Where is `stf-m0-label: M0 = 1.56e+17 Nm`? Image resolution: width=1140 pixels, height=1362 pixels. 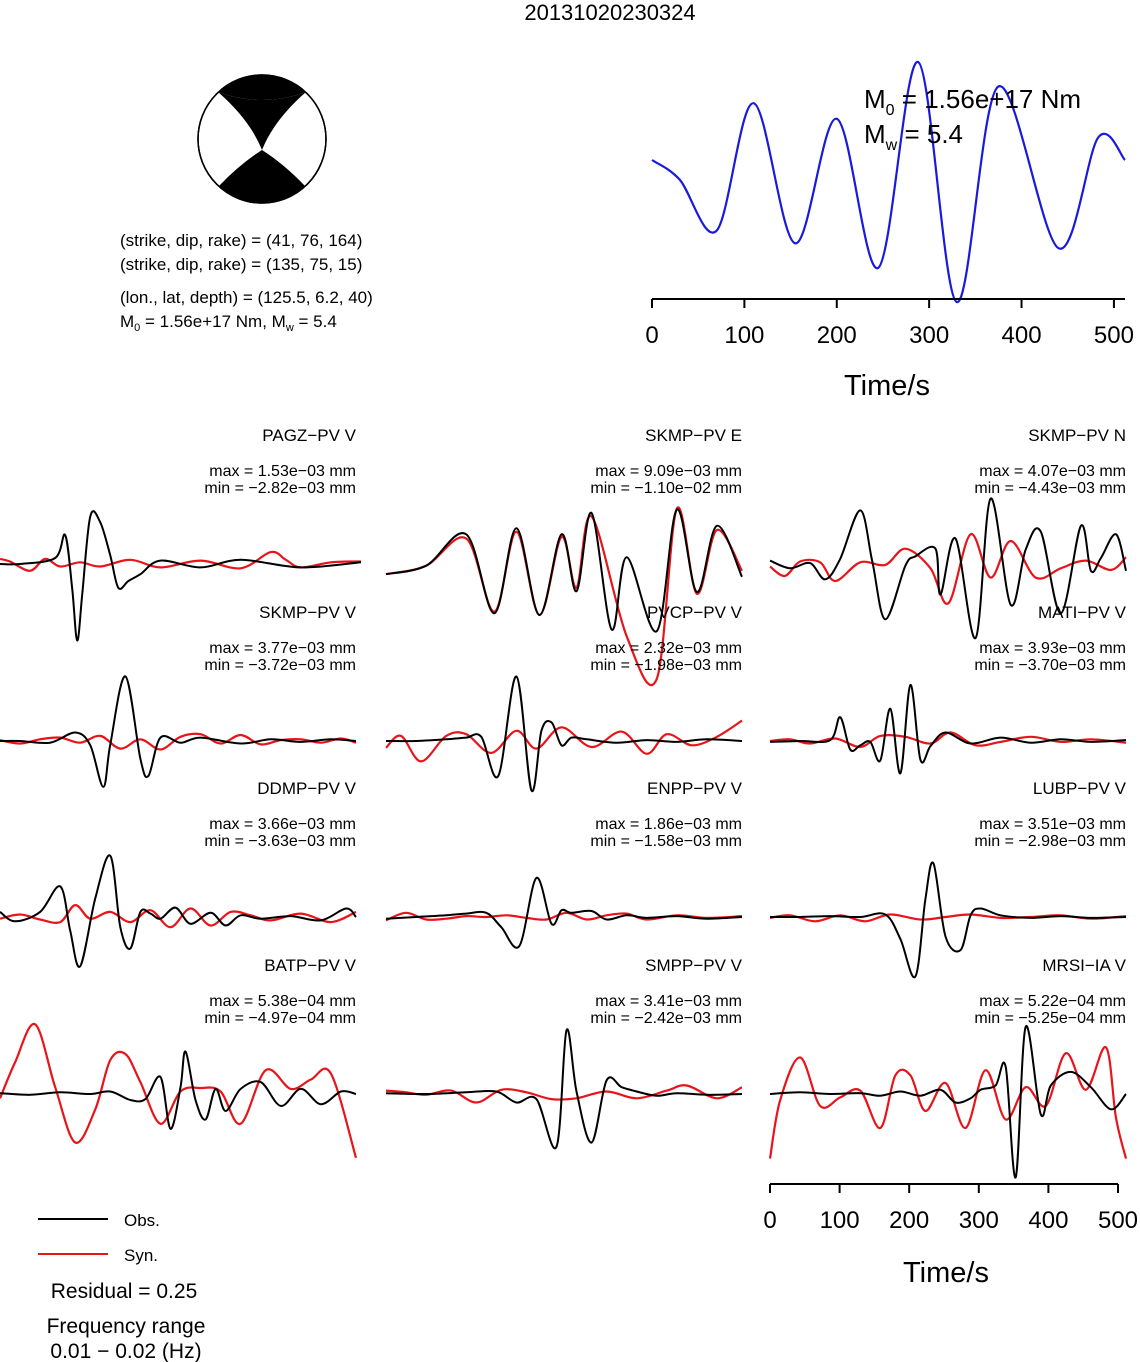 stf-m0-label: M0 = 1.56e+17 Nm is located at coordinates (972, 101).